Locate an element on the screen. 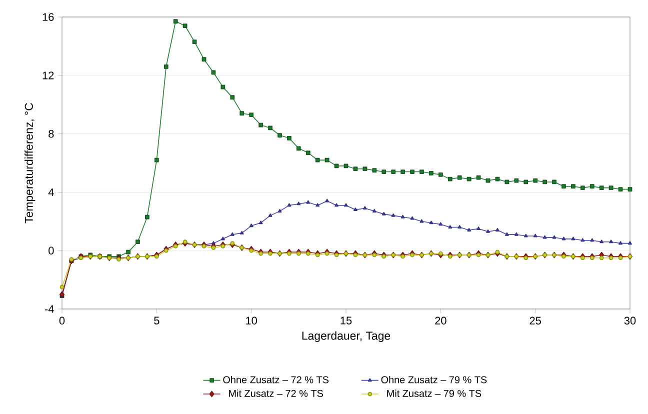 Image resolution: width=648 pixels, height=414 pixels. x-tick-label: 30 is located at coordinates (630, 320).